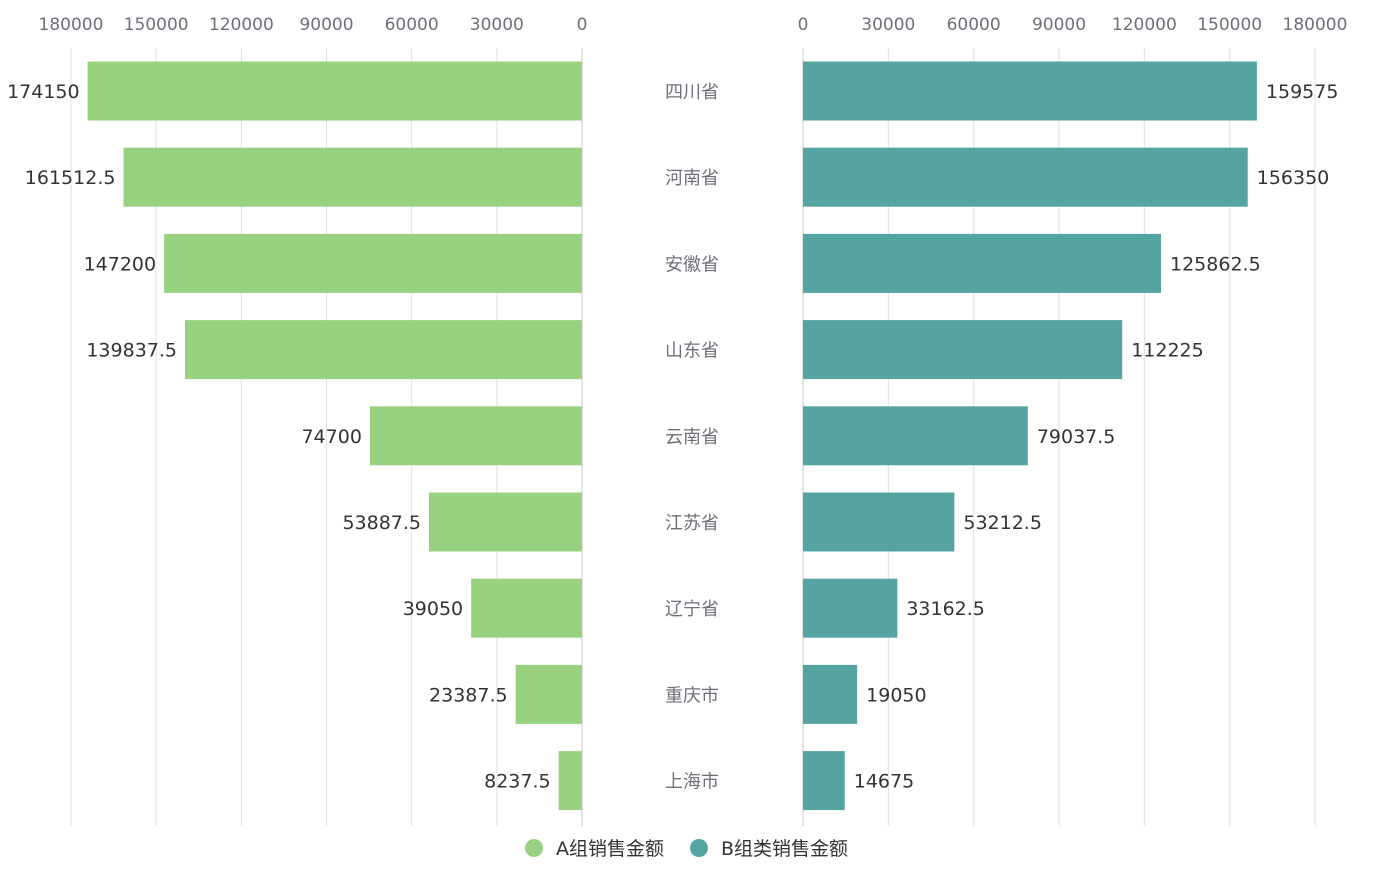 Image resolution: width=1384 pixels, height=874 pixels. Describe the element at coordinates (1229, 25) in the screenshot. I see `tick-label-right-150000: 150000` at that location.